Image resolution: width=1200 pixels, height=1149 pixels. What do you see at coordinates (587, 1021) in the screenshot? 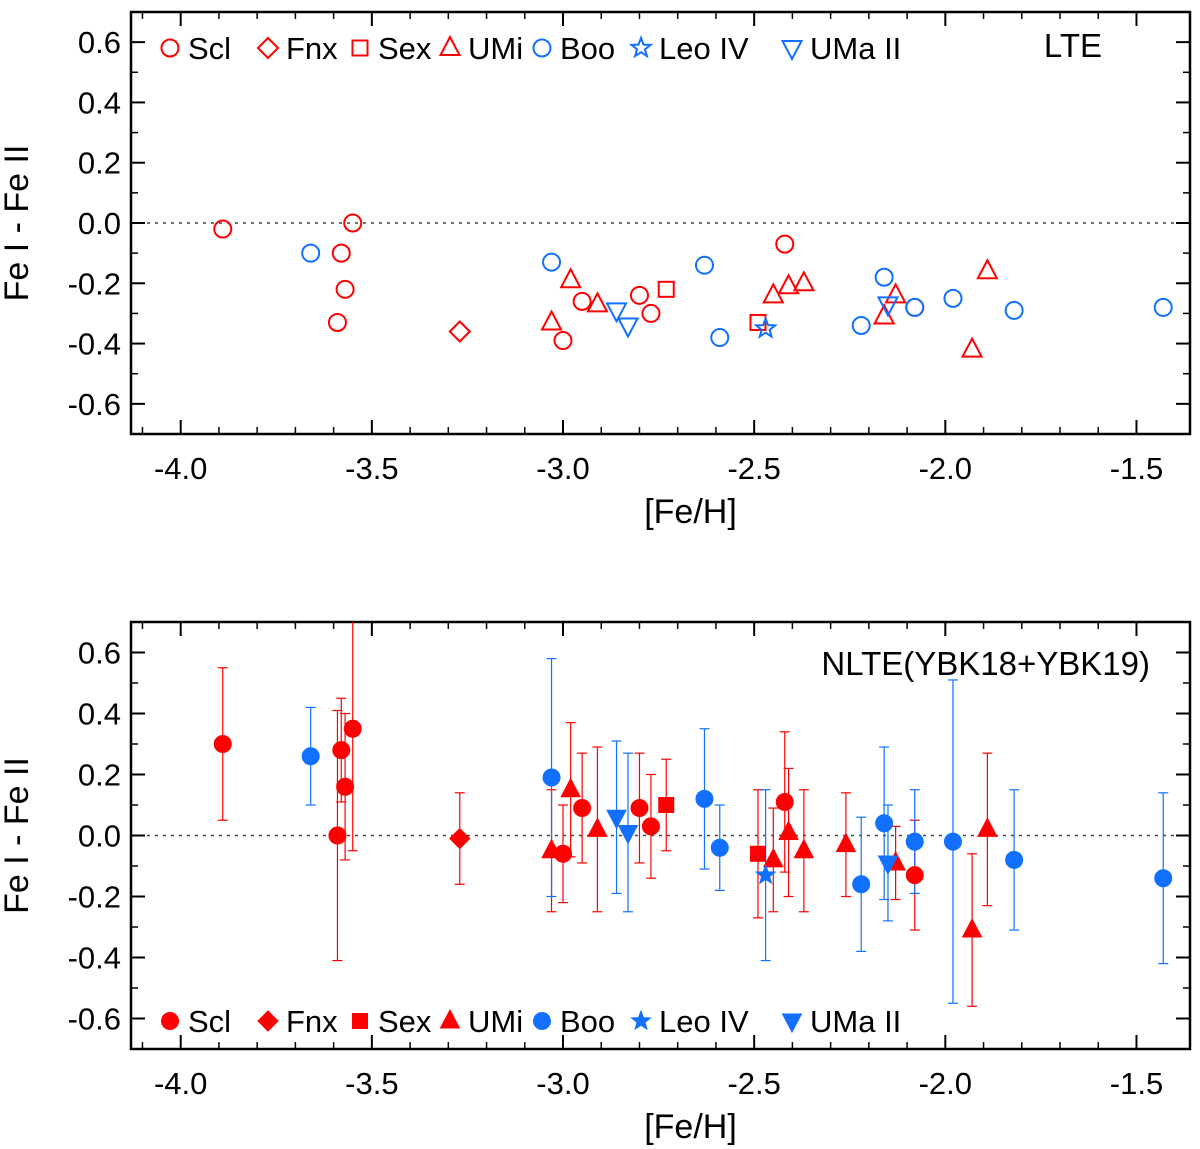
I see `legend-label: Boo` at bounding box center [587, 1021].